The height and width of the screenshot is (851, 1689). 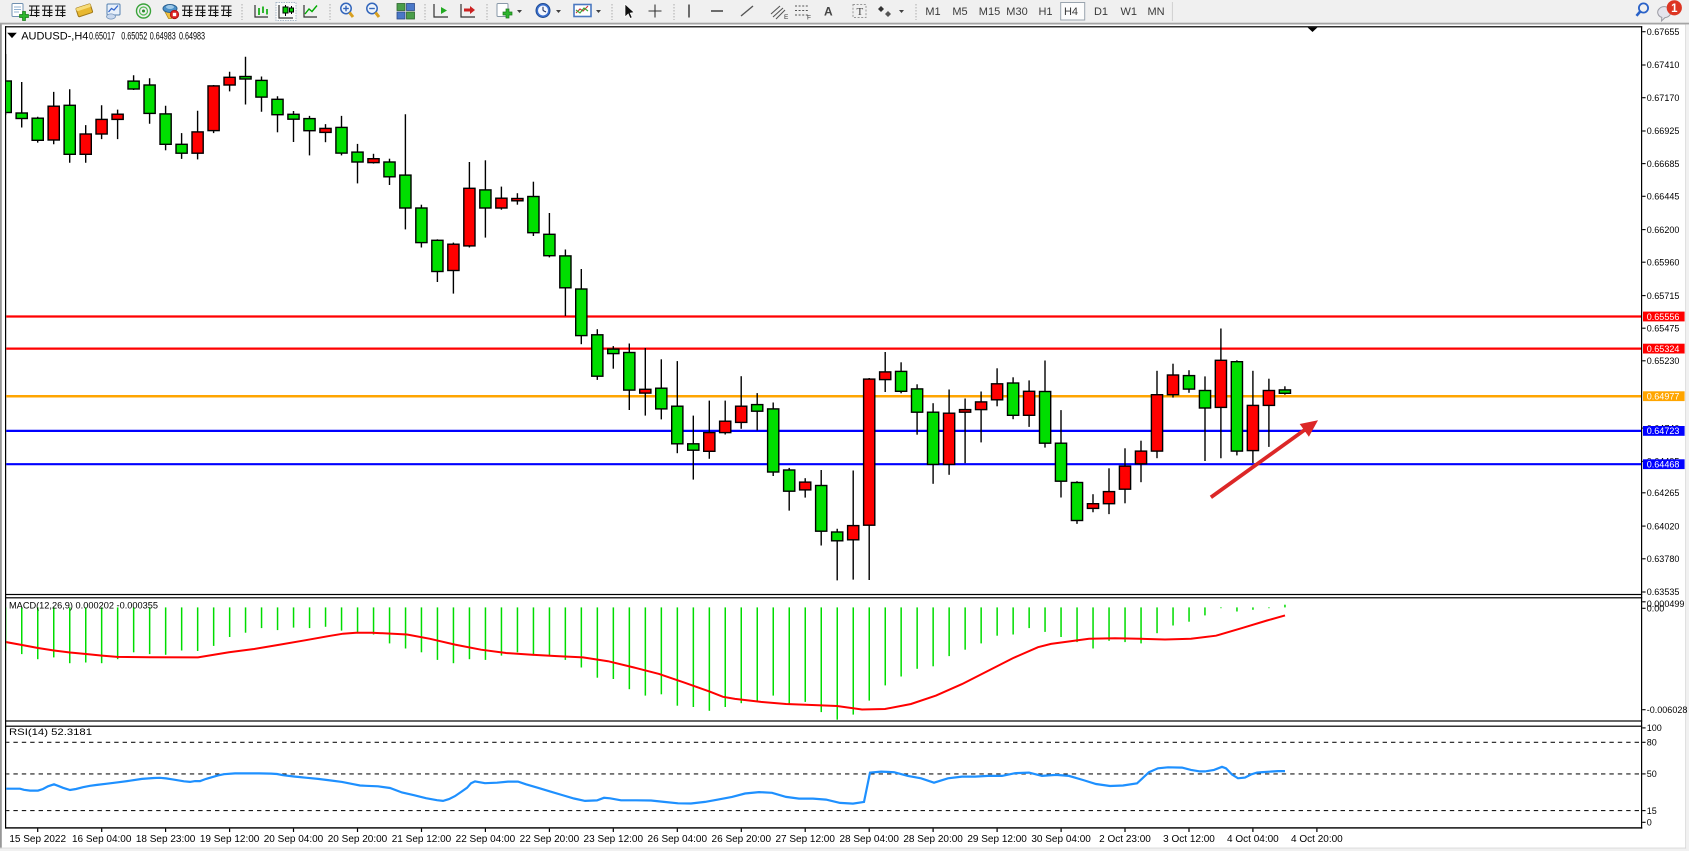 I want to click on svg-text: 0.67655, so click(x=1663, y=32).